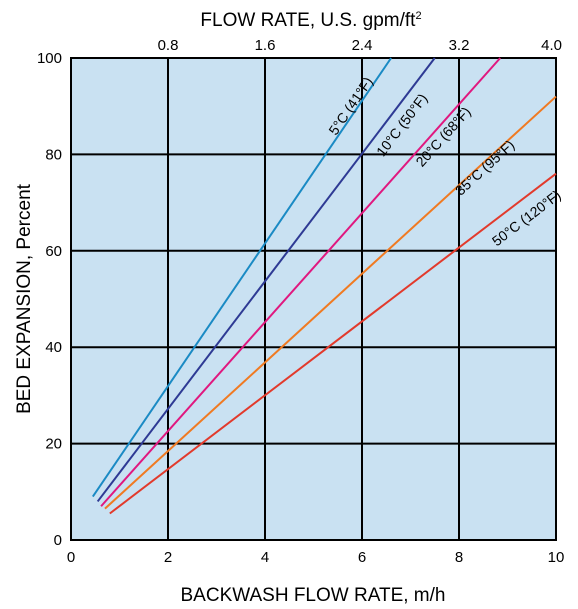 This screenshot has height=609, width=578. I want to click on top-tick-label: 2.4, so click(362, 45).